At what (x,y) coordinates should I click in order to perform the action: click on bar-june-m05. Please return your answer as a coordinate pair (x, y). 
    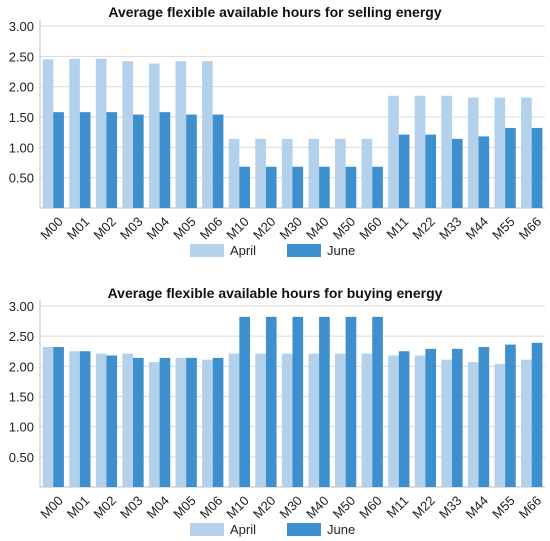
    Looking at the image, I should click on (191, 161).